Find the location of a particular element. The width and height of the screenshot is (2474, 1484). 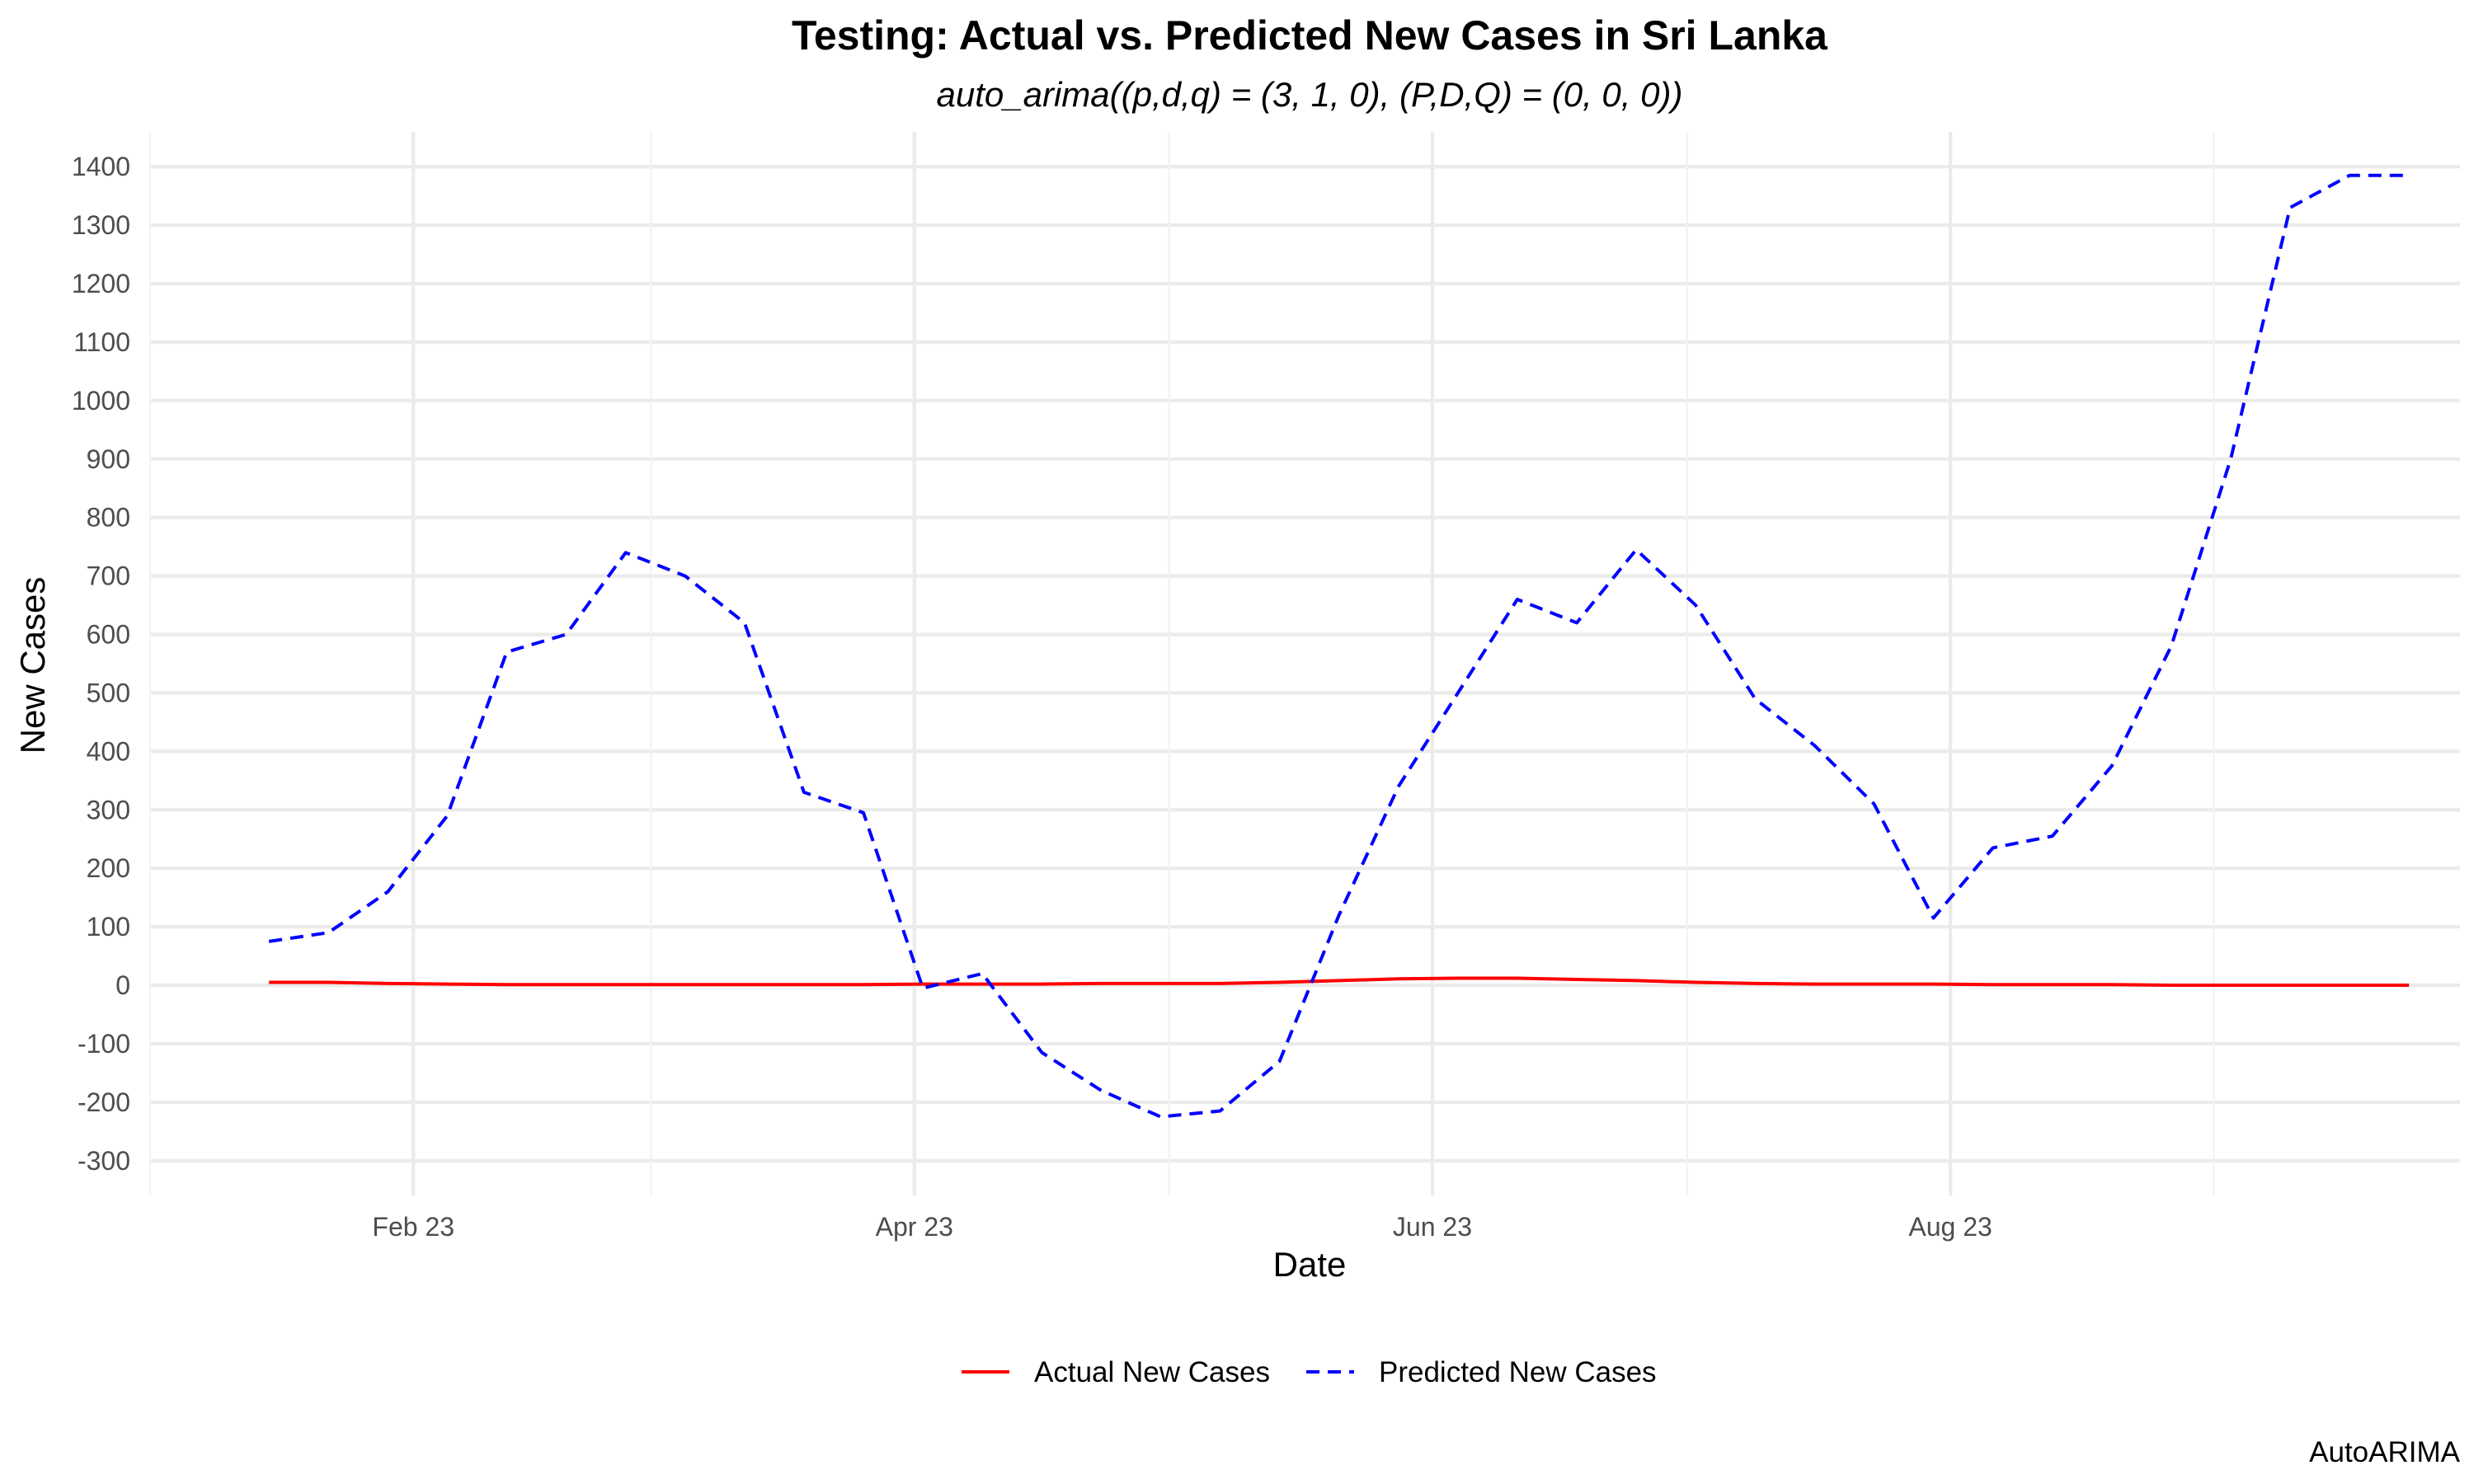

legend-label-actual: Actual New Cases is located at coordinates (1152, 1372).